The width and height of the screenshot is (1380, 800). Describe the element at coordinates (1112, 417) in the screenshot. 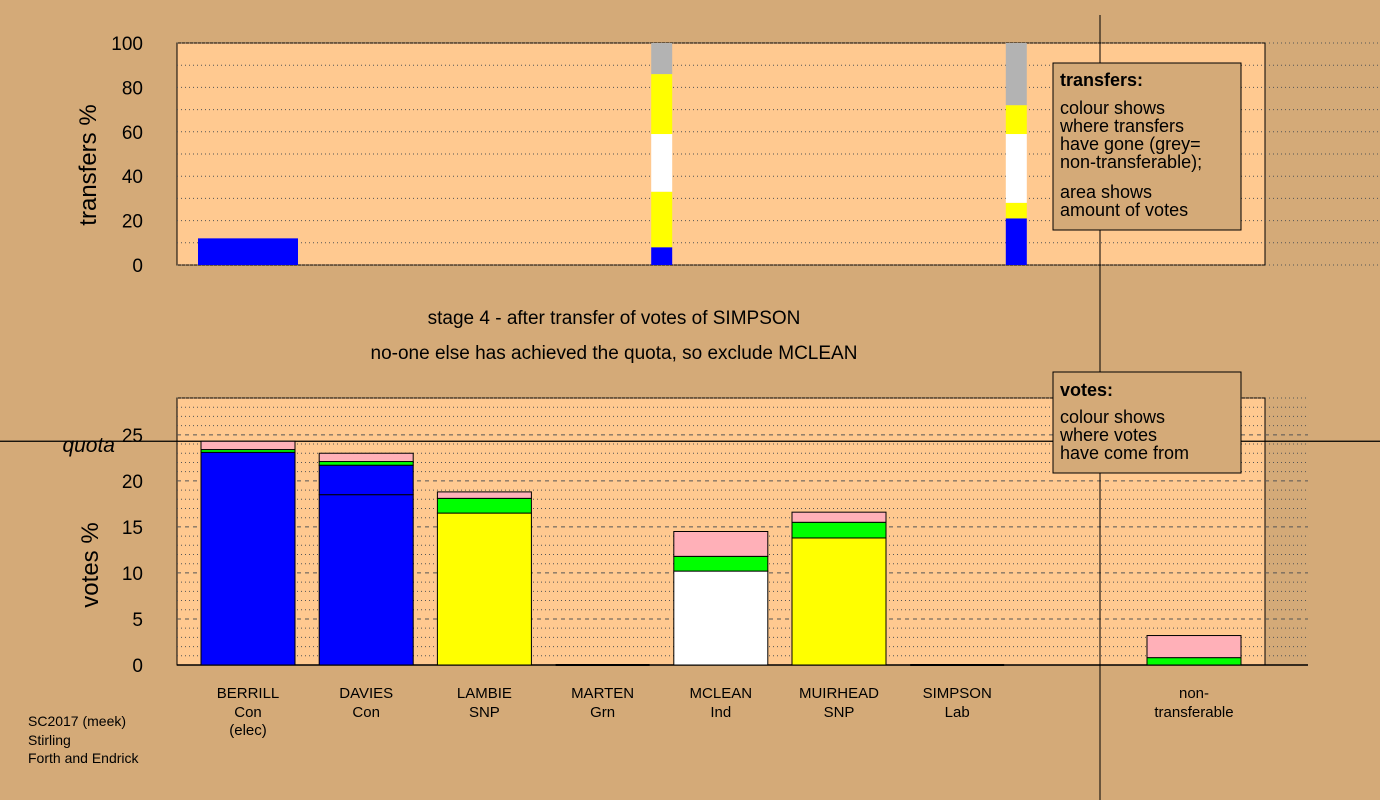

I see `votes-legend-line: colour shows` at that location.